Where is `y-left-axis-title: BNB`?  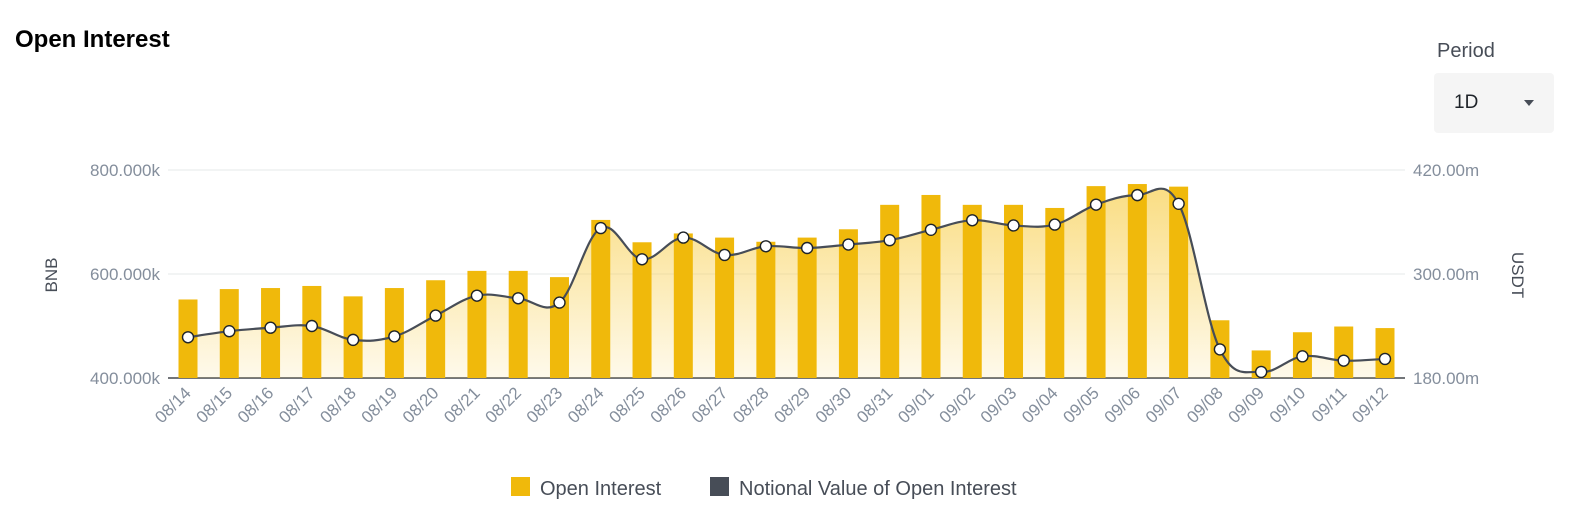
y-left-axis-title: BNB is located at coordinates (51, 275).